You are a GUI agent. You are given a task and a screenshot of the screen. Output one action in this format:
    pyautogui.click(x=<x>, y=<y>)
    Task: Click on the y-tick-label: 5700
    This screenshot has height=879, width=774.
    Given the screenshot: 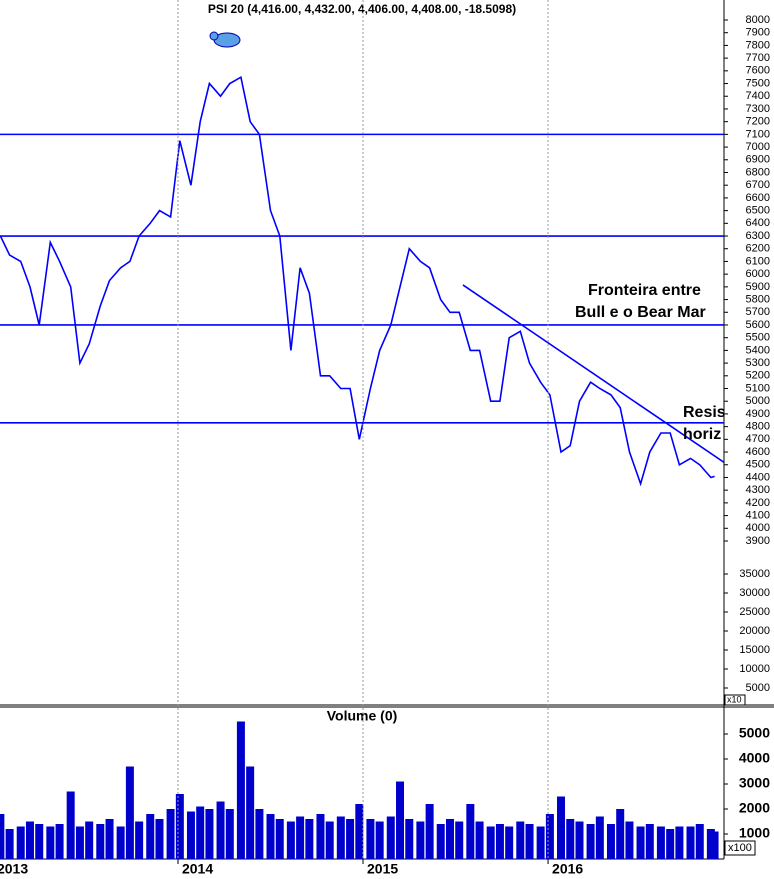 What is the action you would take?
    pyautogui.click(x=758, y=312)
    